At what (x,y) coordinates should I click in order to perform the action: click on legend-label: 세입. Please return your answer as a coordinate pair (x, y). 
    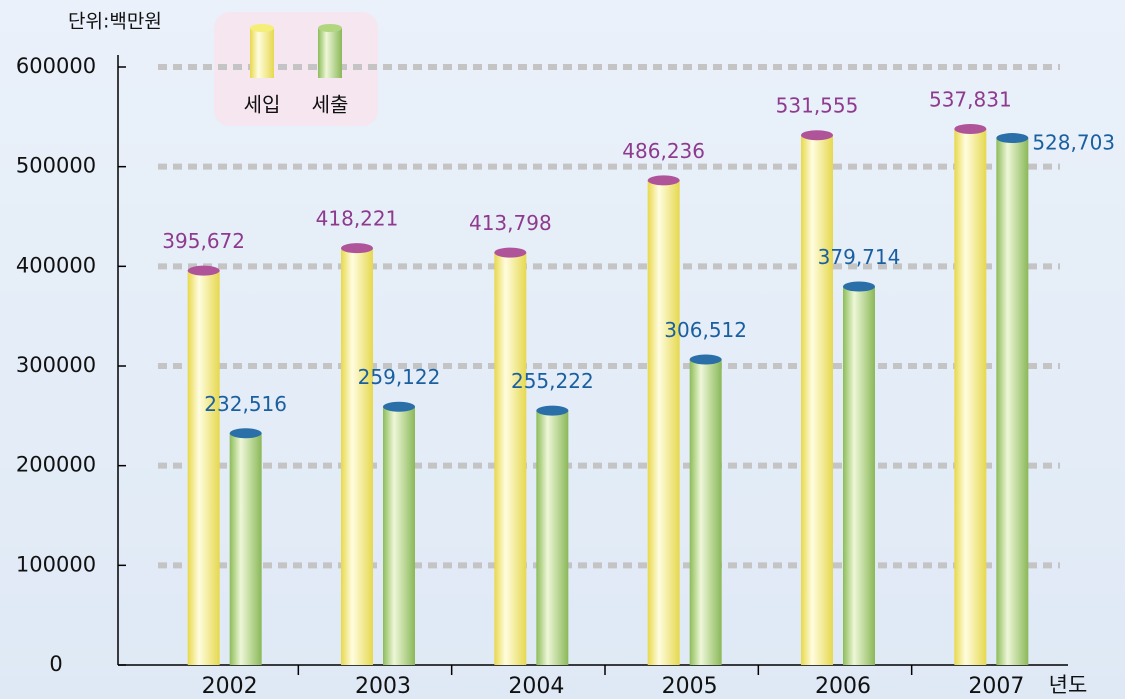
    Looking at the image, I should click on (262, 105).